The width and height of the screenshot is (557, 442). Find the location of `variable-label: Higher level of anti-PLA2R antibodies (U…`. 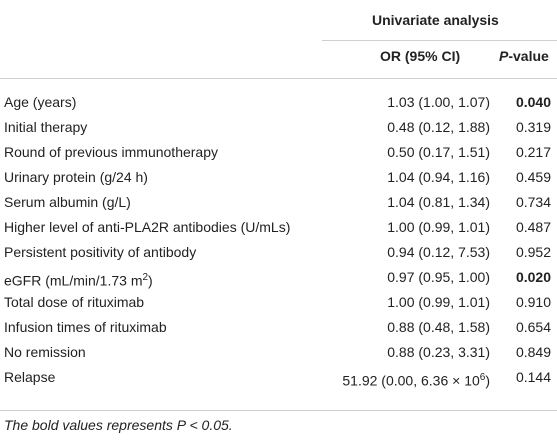

variable-label: Higher level of anti-PLA2R antibodies (U… is located at coordinates (147, 227).